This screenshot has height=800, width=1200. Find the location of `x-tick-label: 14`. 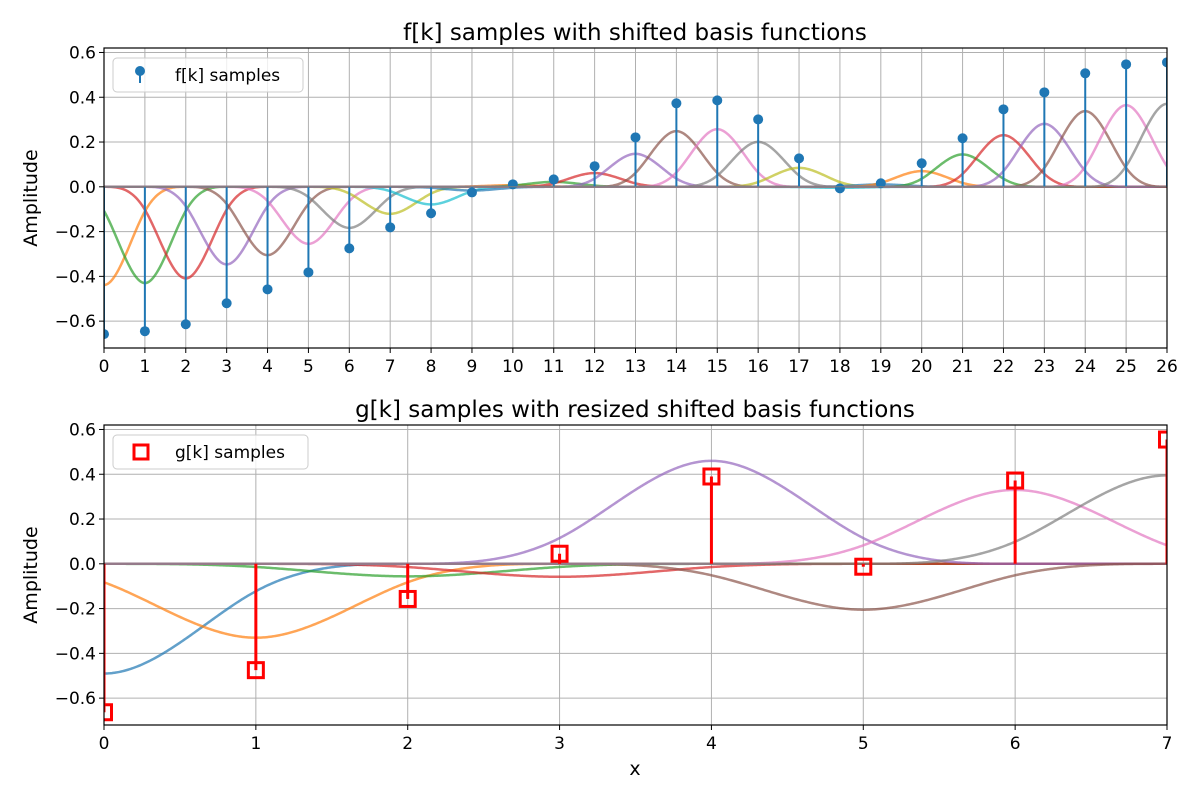

x-tick-label: 14 is located at coordinates (677, 367).